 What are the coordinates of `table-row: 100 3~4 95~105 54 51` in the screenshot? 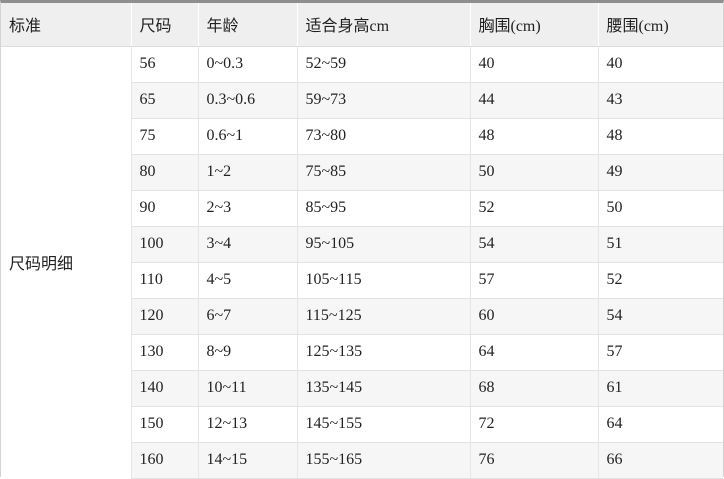 It's located at (362, 244).